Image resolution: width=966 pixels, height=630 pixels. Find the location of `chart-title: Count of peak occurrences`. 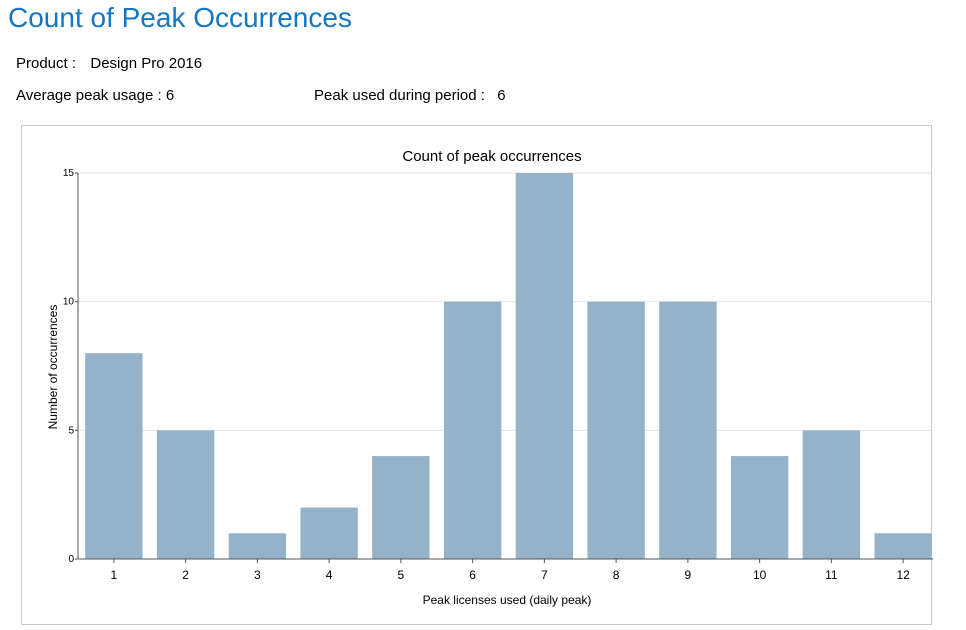

chart-title: Count of peak occurrences is located at coordinates (491, 156).